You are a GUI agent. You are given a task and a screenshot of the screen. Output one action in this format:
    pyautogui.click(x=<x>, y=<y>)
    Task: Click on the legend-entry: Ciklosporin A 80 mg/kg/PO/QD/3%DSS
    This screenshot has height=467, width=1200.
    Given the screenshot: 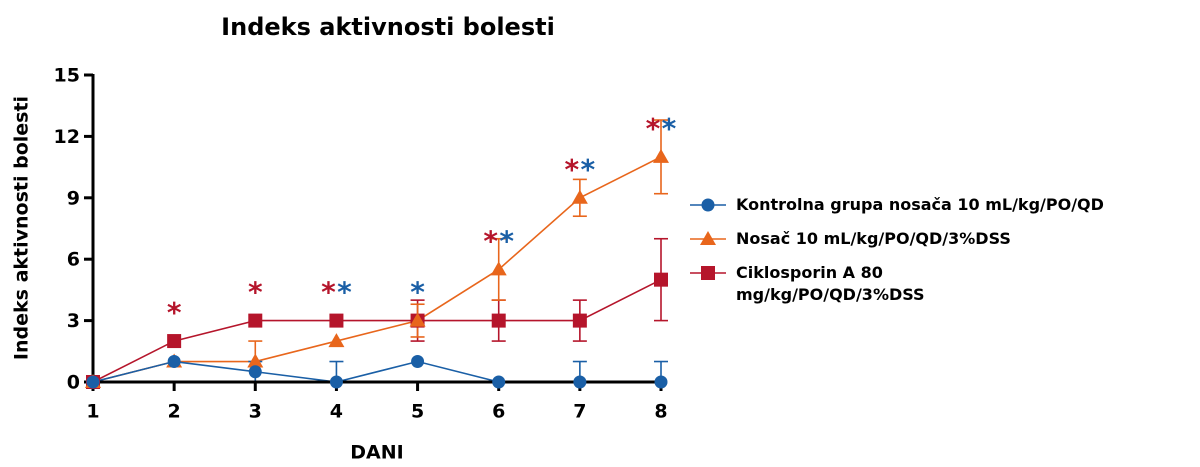 What is the action you would take?
    pyautogui.click(x=848, y=284)
    